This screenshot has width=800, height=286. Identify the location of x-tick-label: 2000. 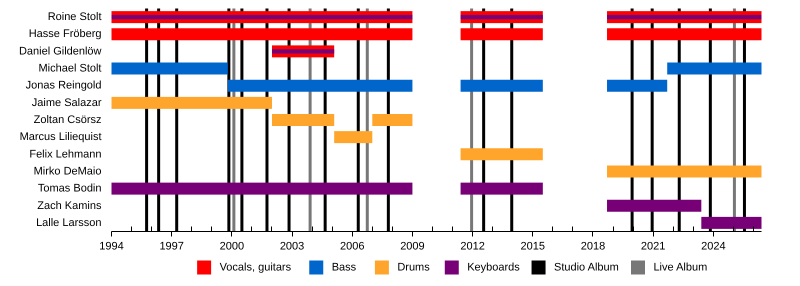
(232, 246).